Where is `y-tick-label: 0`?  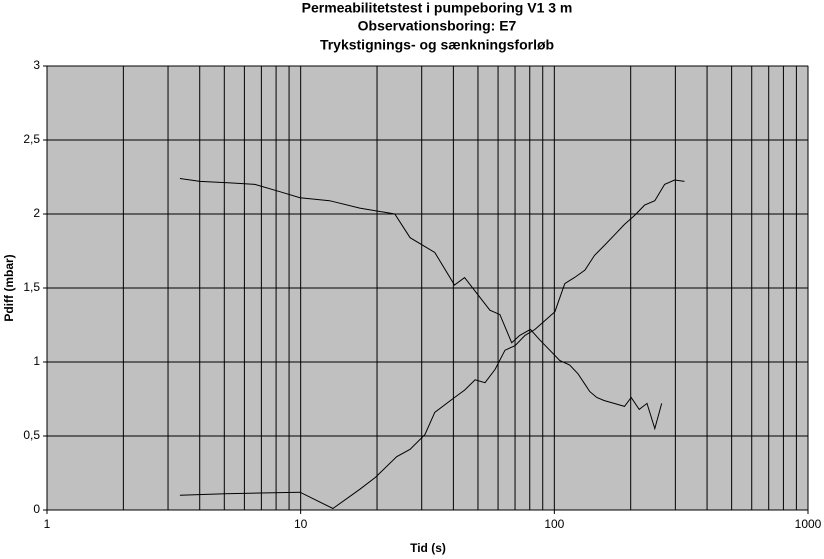
y-tick-label: 0 is located at coordinates (36, 509).